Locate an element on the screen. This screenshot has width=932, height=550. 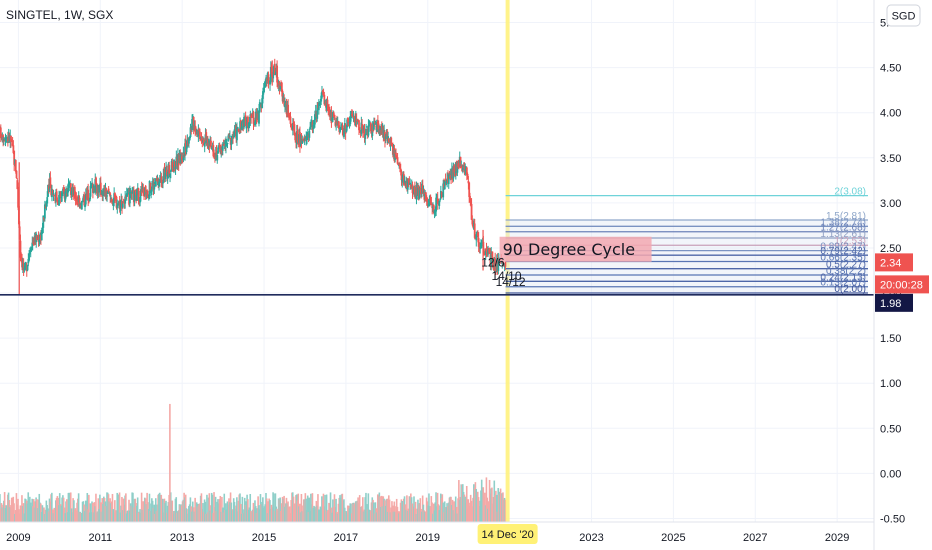
cycle-label: 90 Degree Cycle is located at coordinates (569, 249).